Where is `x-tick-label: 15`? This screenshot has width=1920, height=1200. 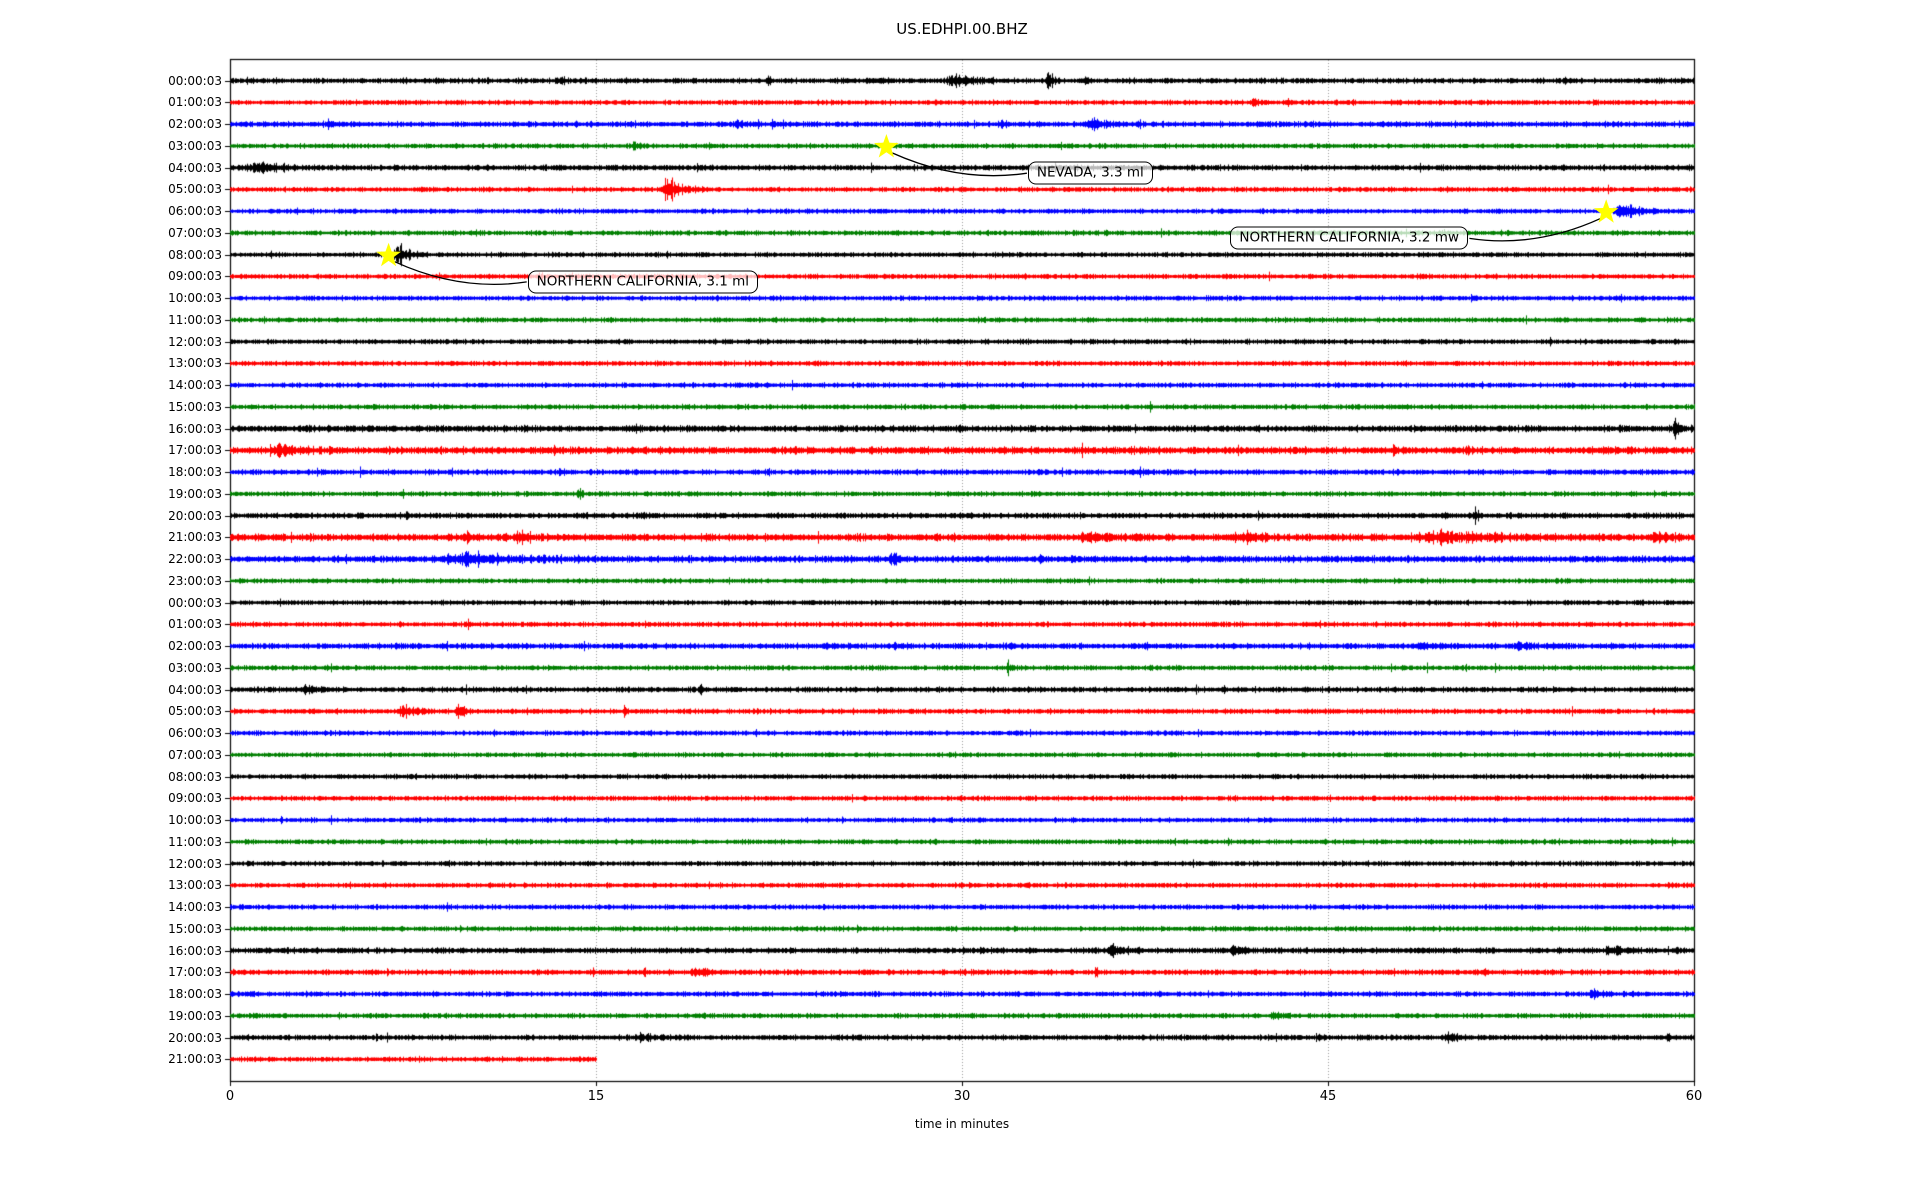
x-tick-label: 15 is located at coordinates (596, 1096).